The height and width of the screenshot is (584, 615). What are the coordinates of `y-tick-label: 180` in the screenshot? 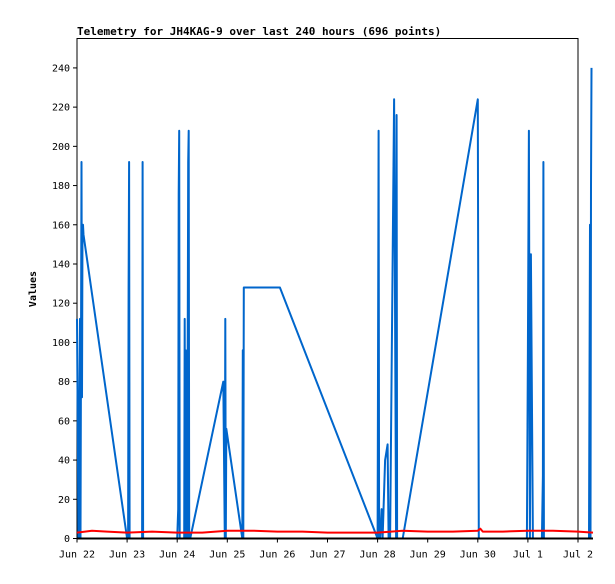 It's located at (61, 186).